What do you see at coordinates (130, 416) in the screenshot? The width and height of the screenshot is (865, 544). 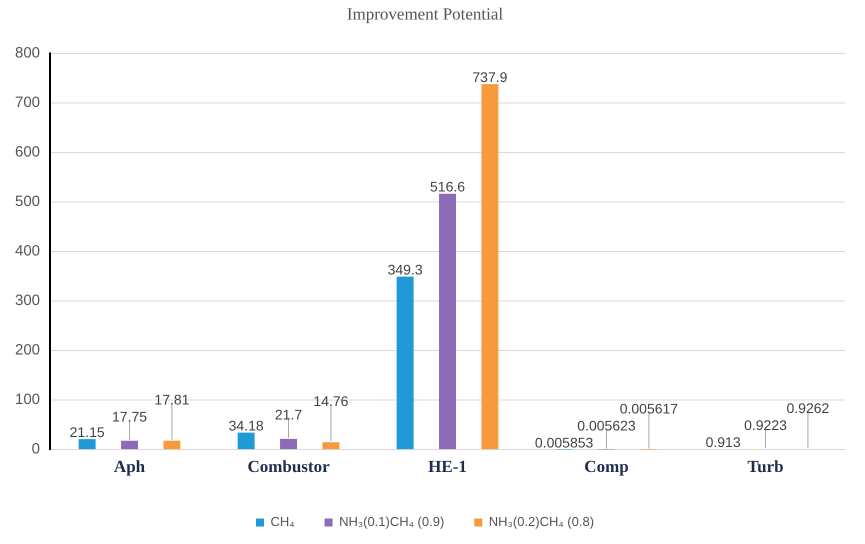 I see `data-label: 17.75` at bounding box center [130, 416].